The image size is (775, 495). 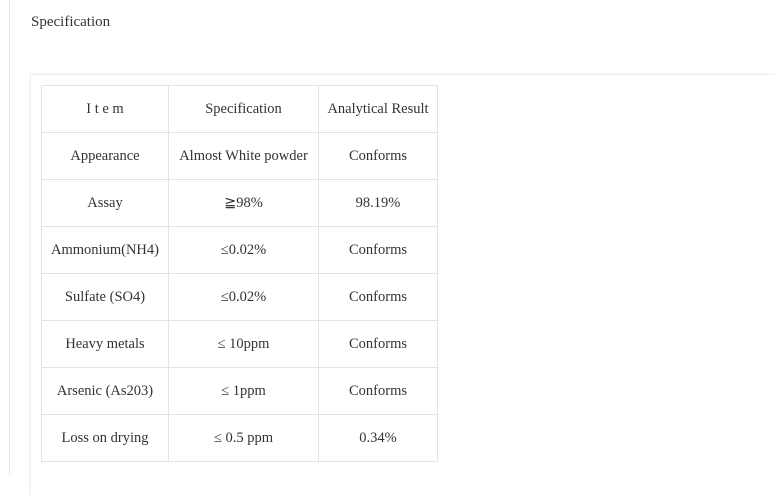 I want to click on table-cell: Ammonium(NH4), so click(x=105, y=250).